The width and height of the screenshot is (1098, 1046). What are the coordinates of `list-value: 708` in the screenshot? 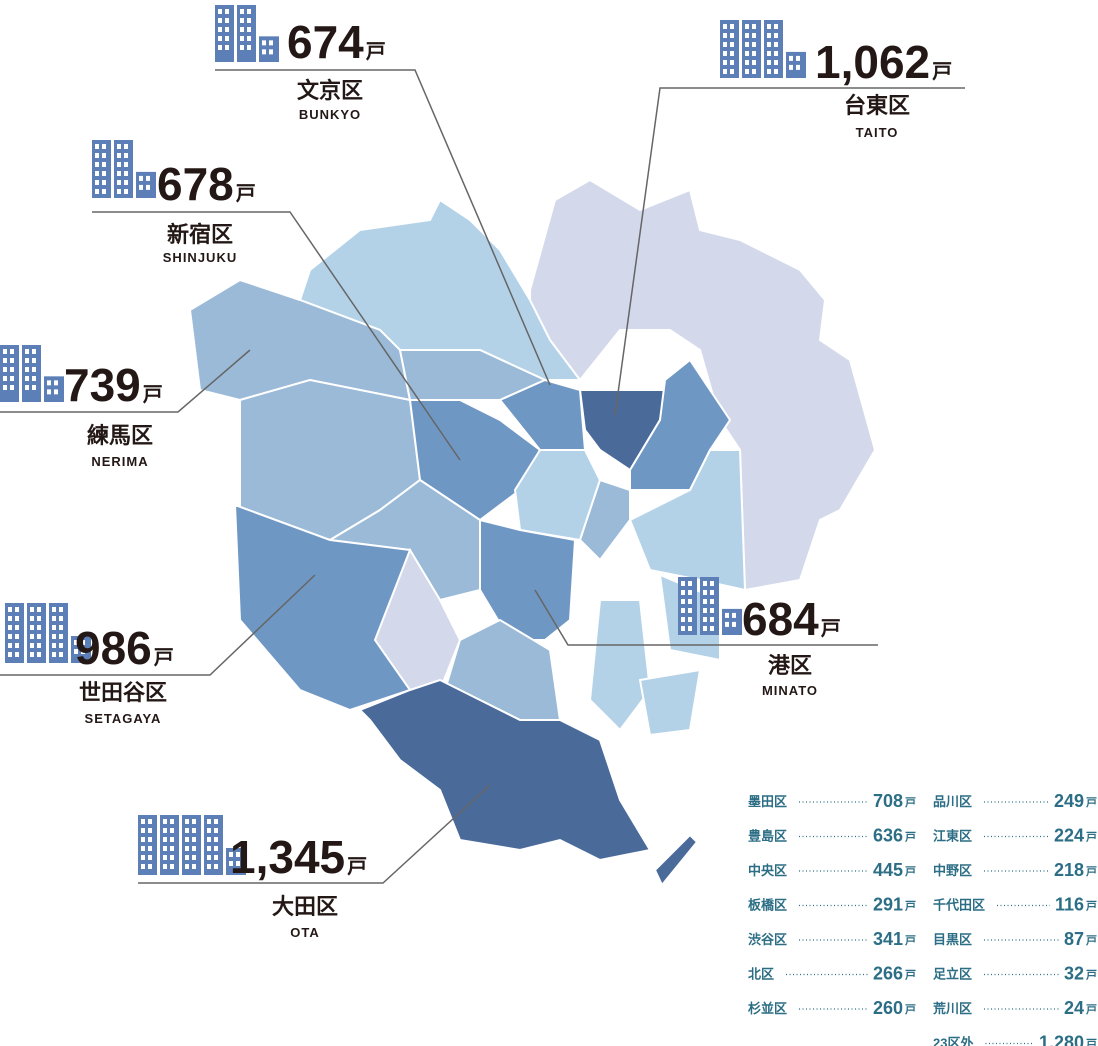 It's located at (888, 801).